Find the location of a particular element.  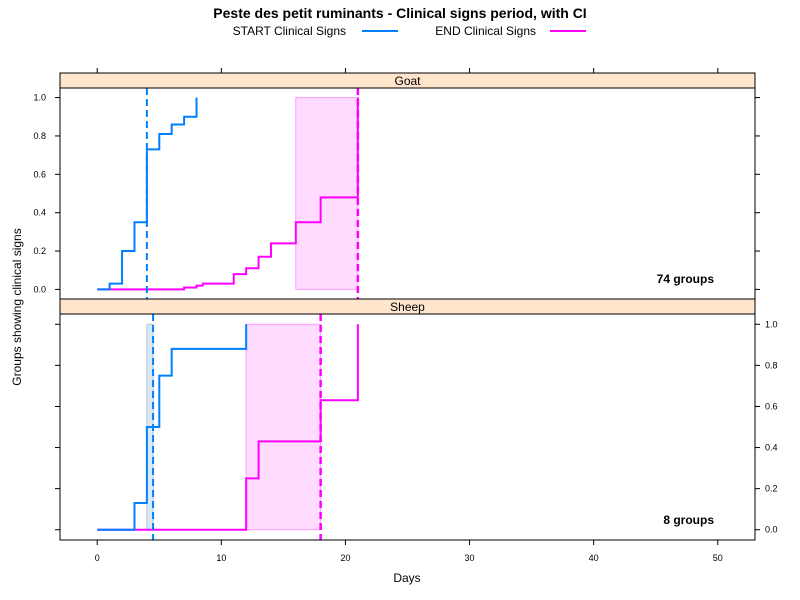

x-tick-label: 20 is located at coordinates (345, 558).